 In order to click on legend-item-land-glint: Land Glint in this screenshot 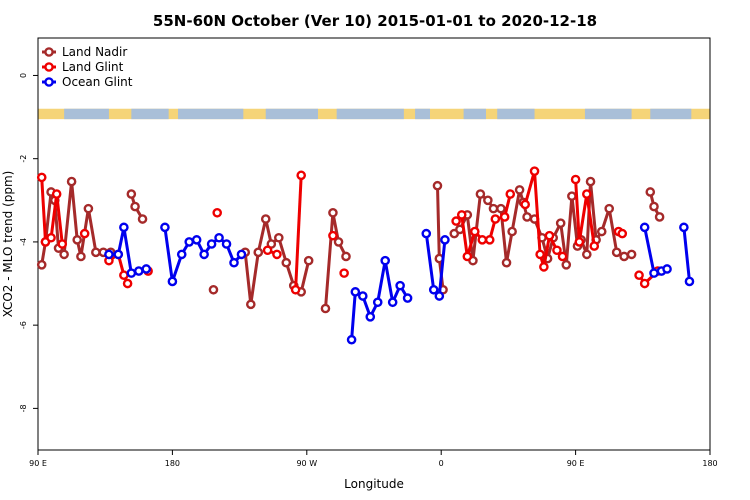, I will do `click(83, 67)`.